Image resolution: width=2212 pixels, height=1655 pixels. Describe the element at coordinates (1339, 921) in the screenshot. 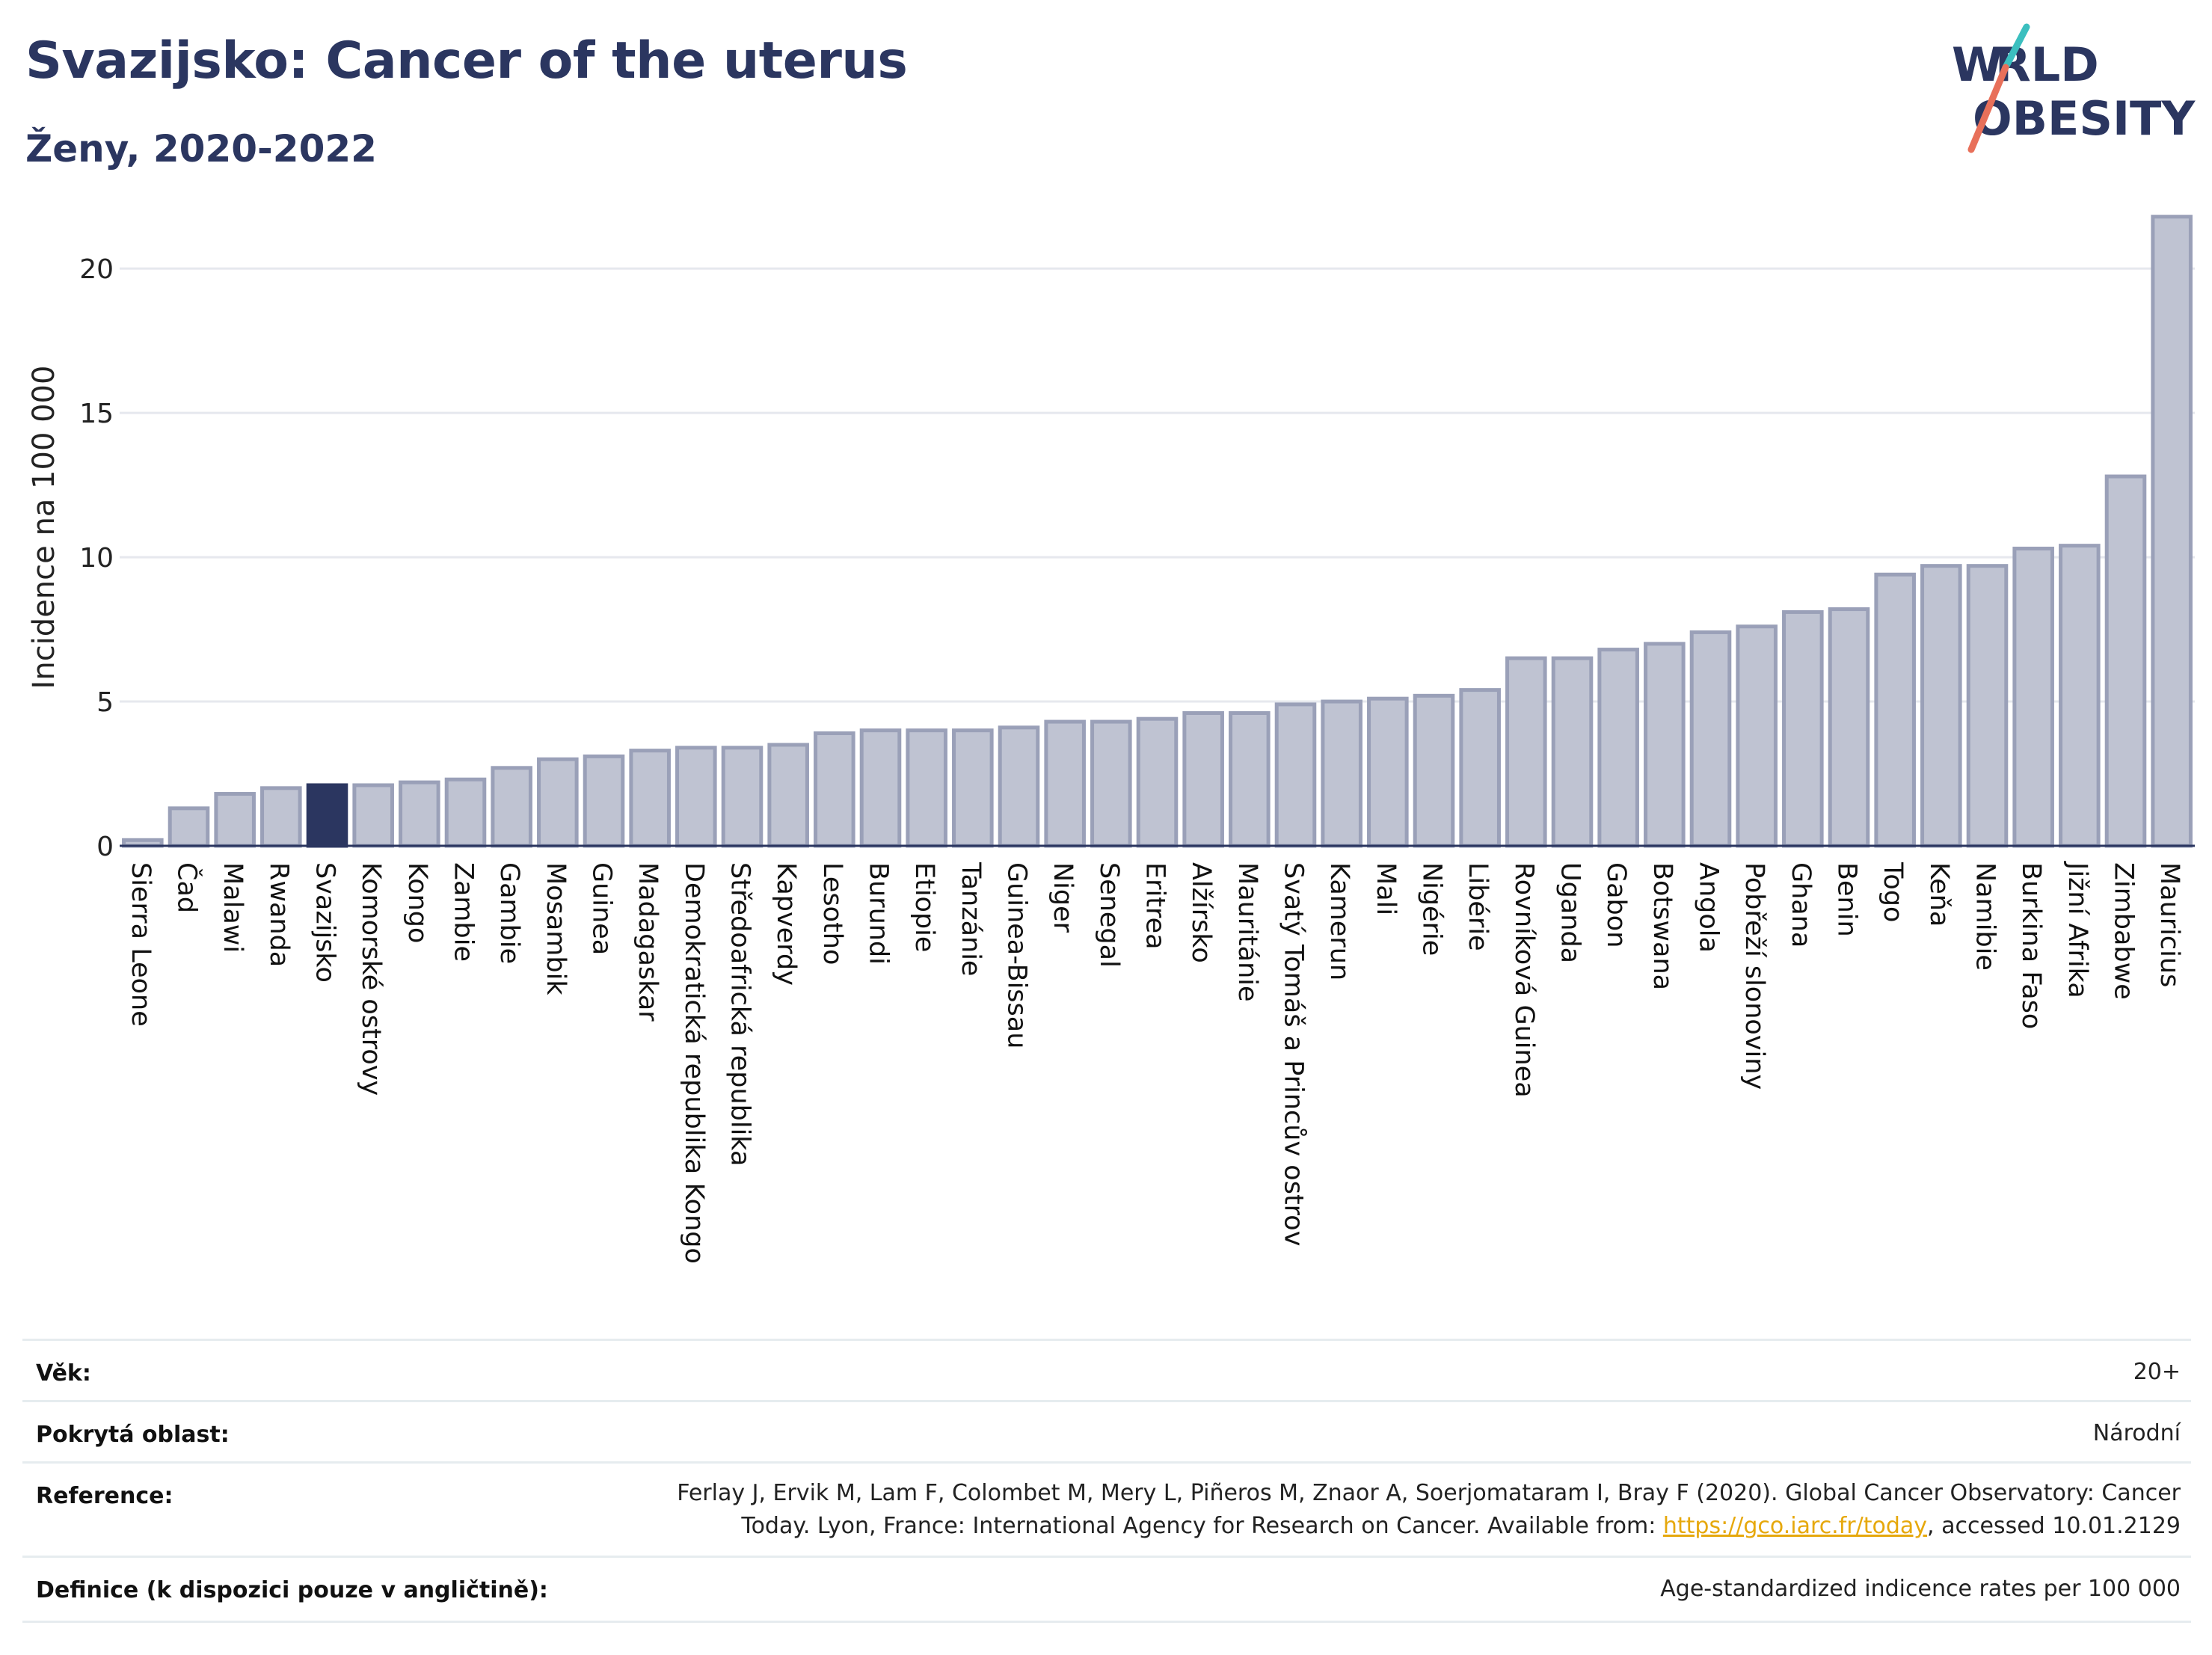

I see `x-tick-label: Kamerun` at that location.